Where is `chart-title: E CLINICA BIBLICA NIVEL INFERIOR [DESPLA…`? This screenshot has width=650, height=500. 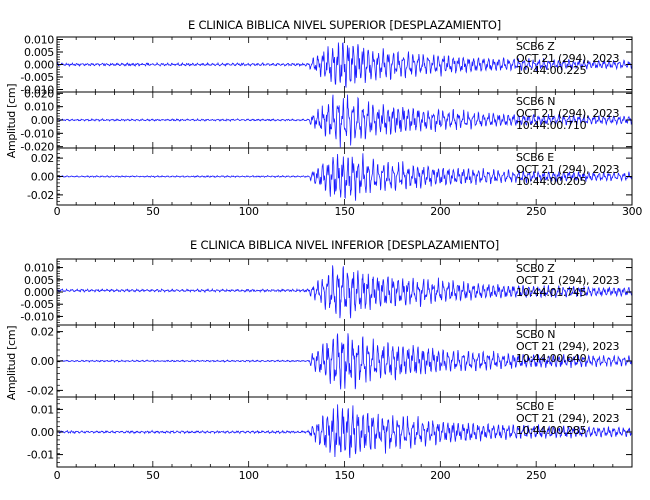 chart-title: E CLINICA BIBLICA NIVEL INFERIOR [DESPLA… is located at coordinates (344, 245).